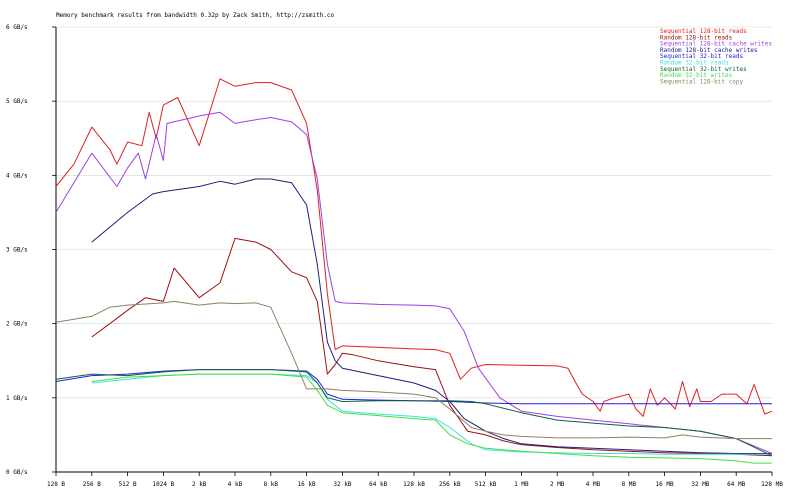  What do you see at coordinates (235, 484) in the screenshot?
I see `x-tick-label: 4 kB` at bounding box center [235, 484].